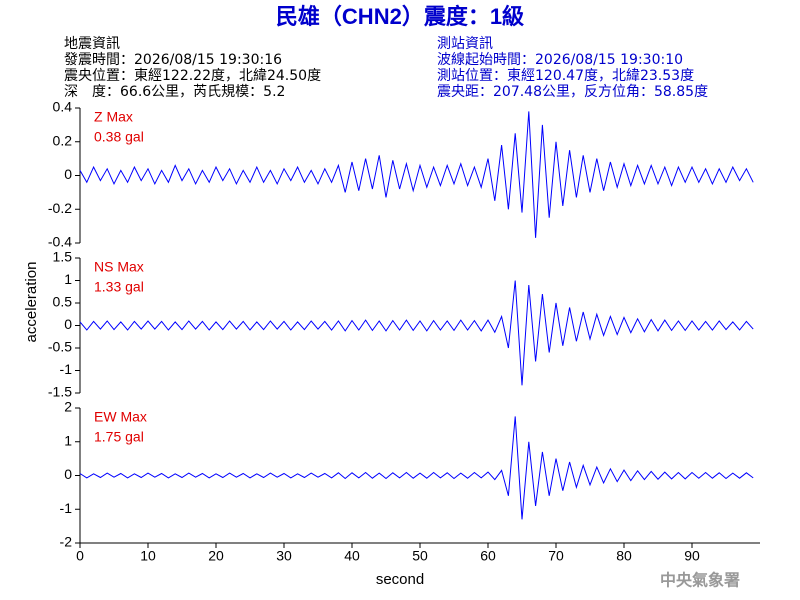 The image size is (800, 600). What do you see at coordinates (216, 556) in the screenshot?
I see `x-tick-label: 20` at bounding box center [216, 556].